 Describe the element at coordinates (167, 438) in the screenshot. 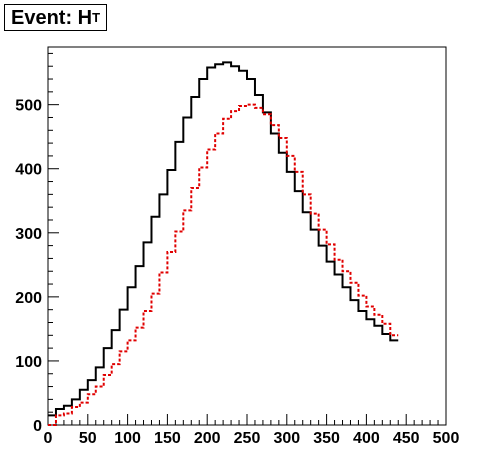

I see `x-tick-label: 150` at that location.